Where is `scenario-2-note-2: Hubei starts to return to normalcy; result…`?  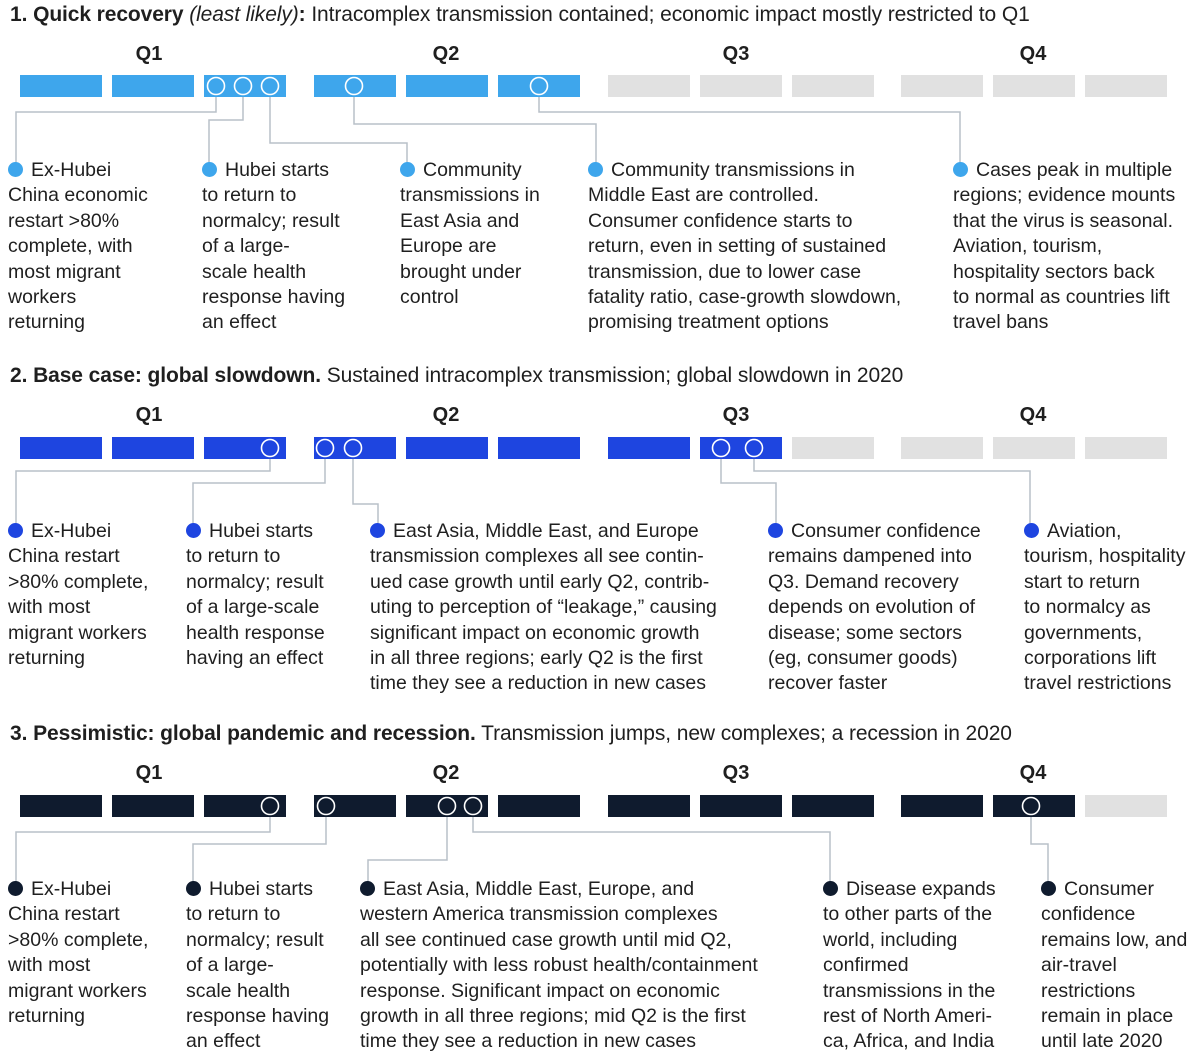
scenario-2-note-2: Hubei starts to return to normalcy; result… is located at coordinates (255, 595).